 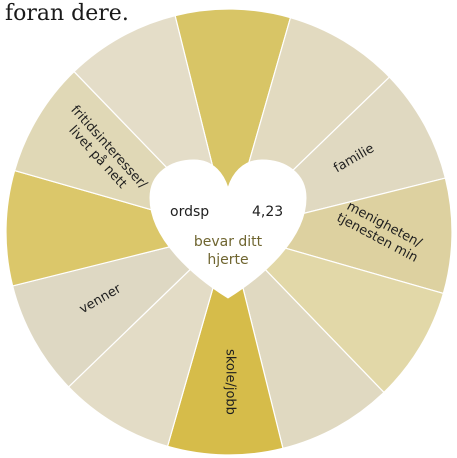 I want to click on heart-center: ordsp 4,23 bevar ditt hjerte, so click(x=228, y=229).